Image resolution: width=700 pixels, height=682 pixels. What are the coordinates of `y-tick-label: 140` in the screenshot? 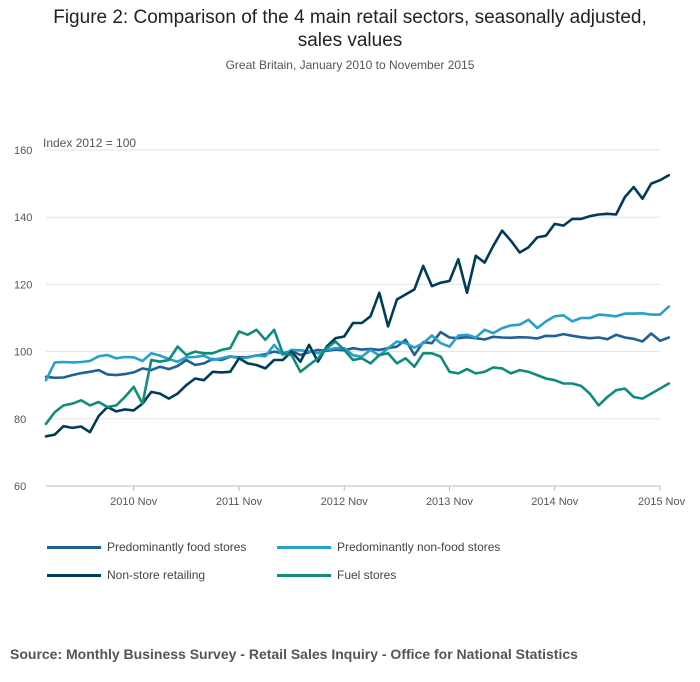 It's located at (23, 218).